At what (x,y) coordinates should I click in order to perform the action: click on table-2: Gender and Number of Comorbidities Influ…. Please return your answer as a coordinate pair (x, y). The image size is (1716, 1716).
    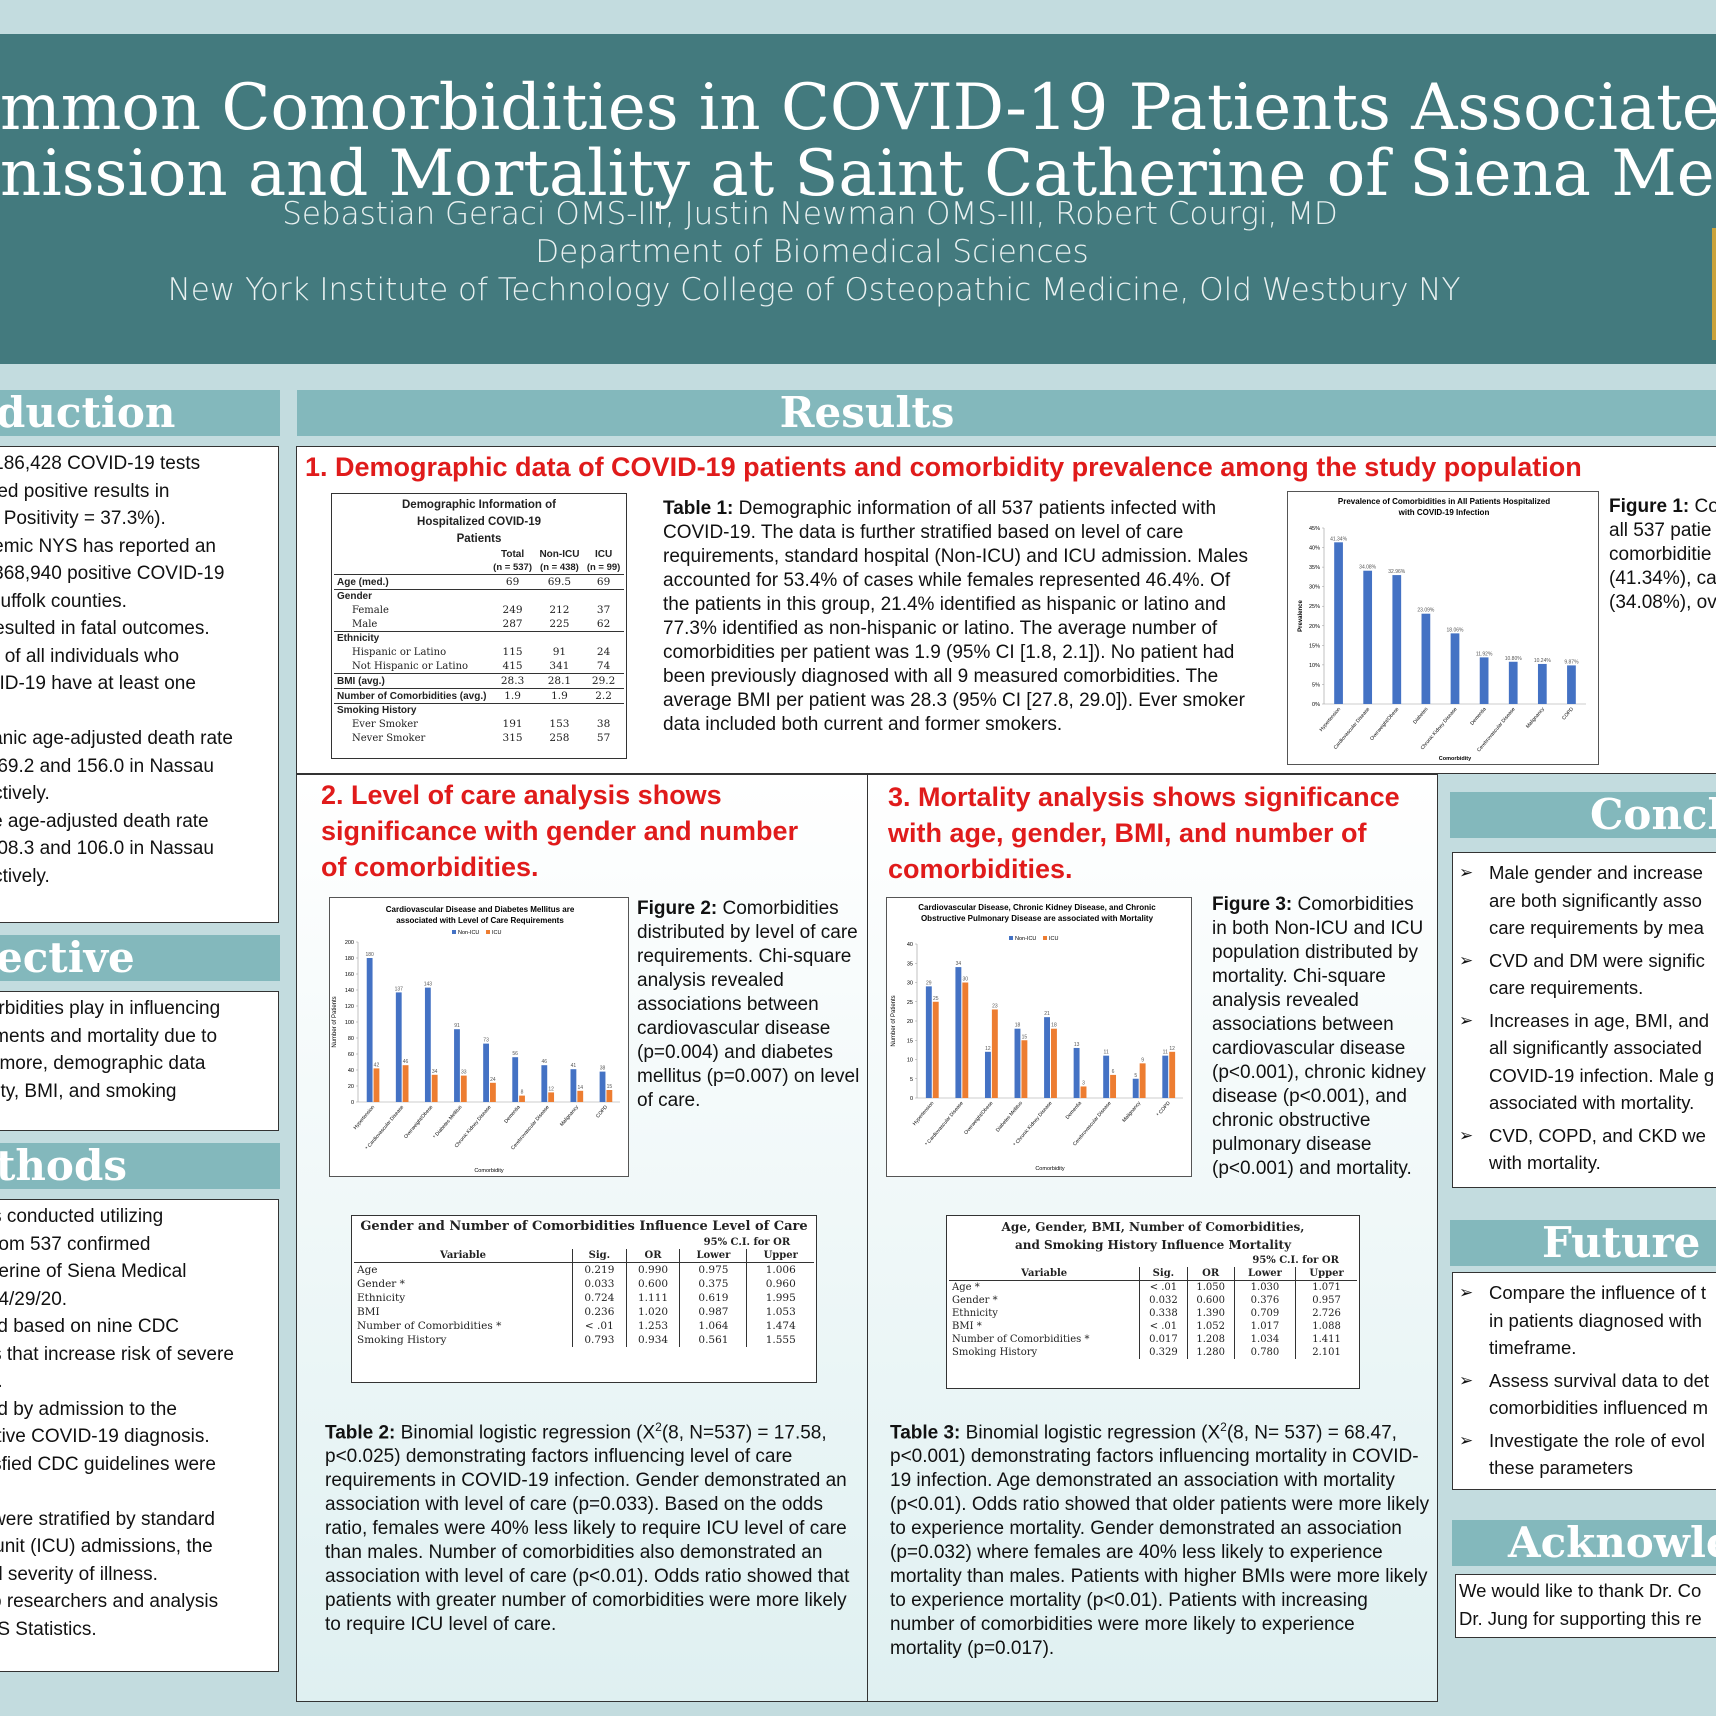
    Looking at the image, I should click on (584, 1299).